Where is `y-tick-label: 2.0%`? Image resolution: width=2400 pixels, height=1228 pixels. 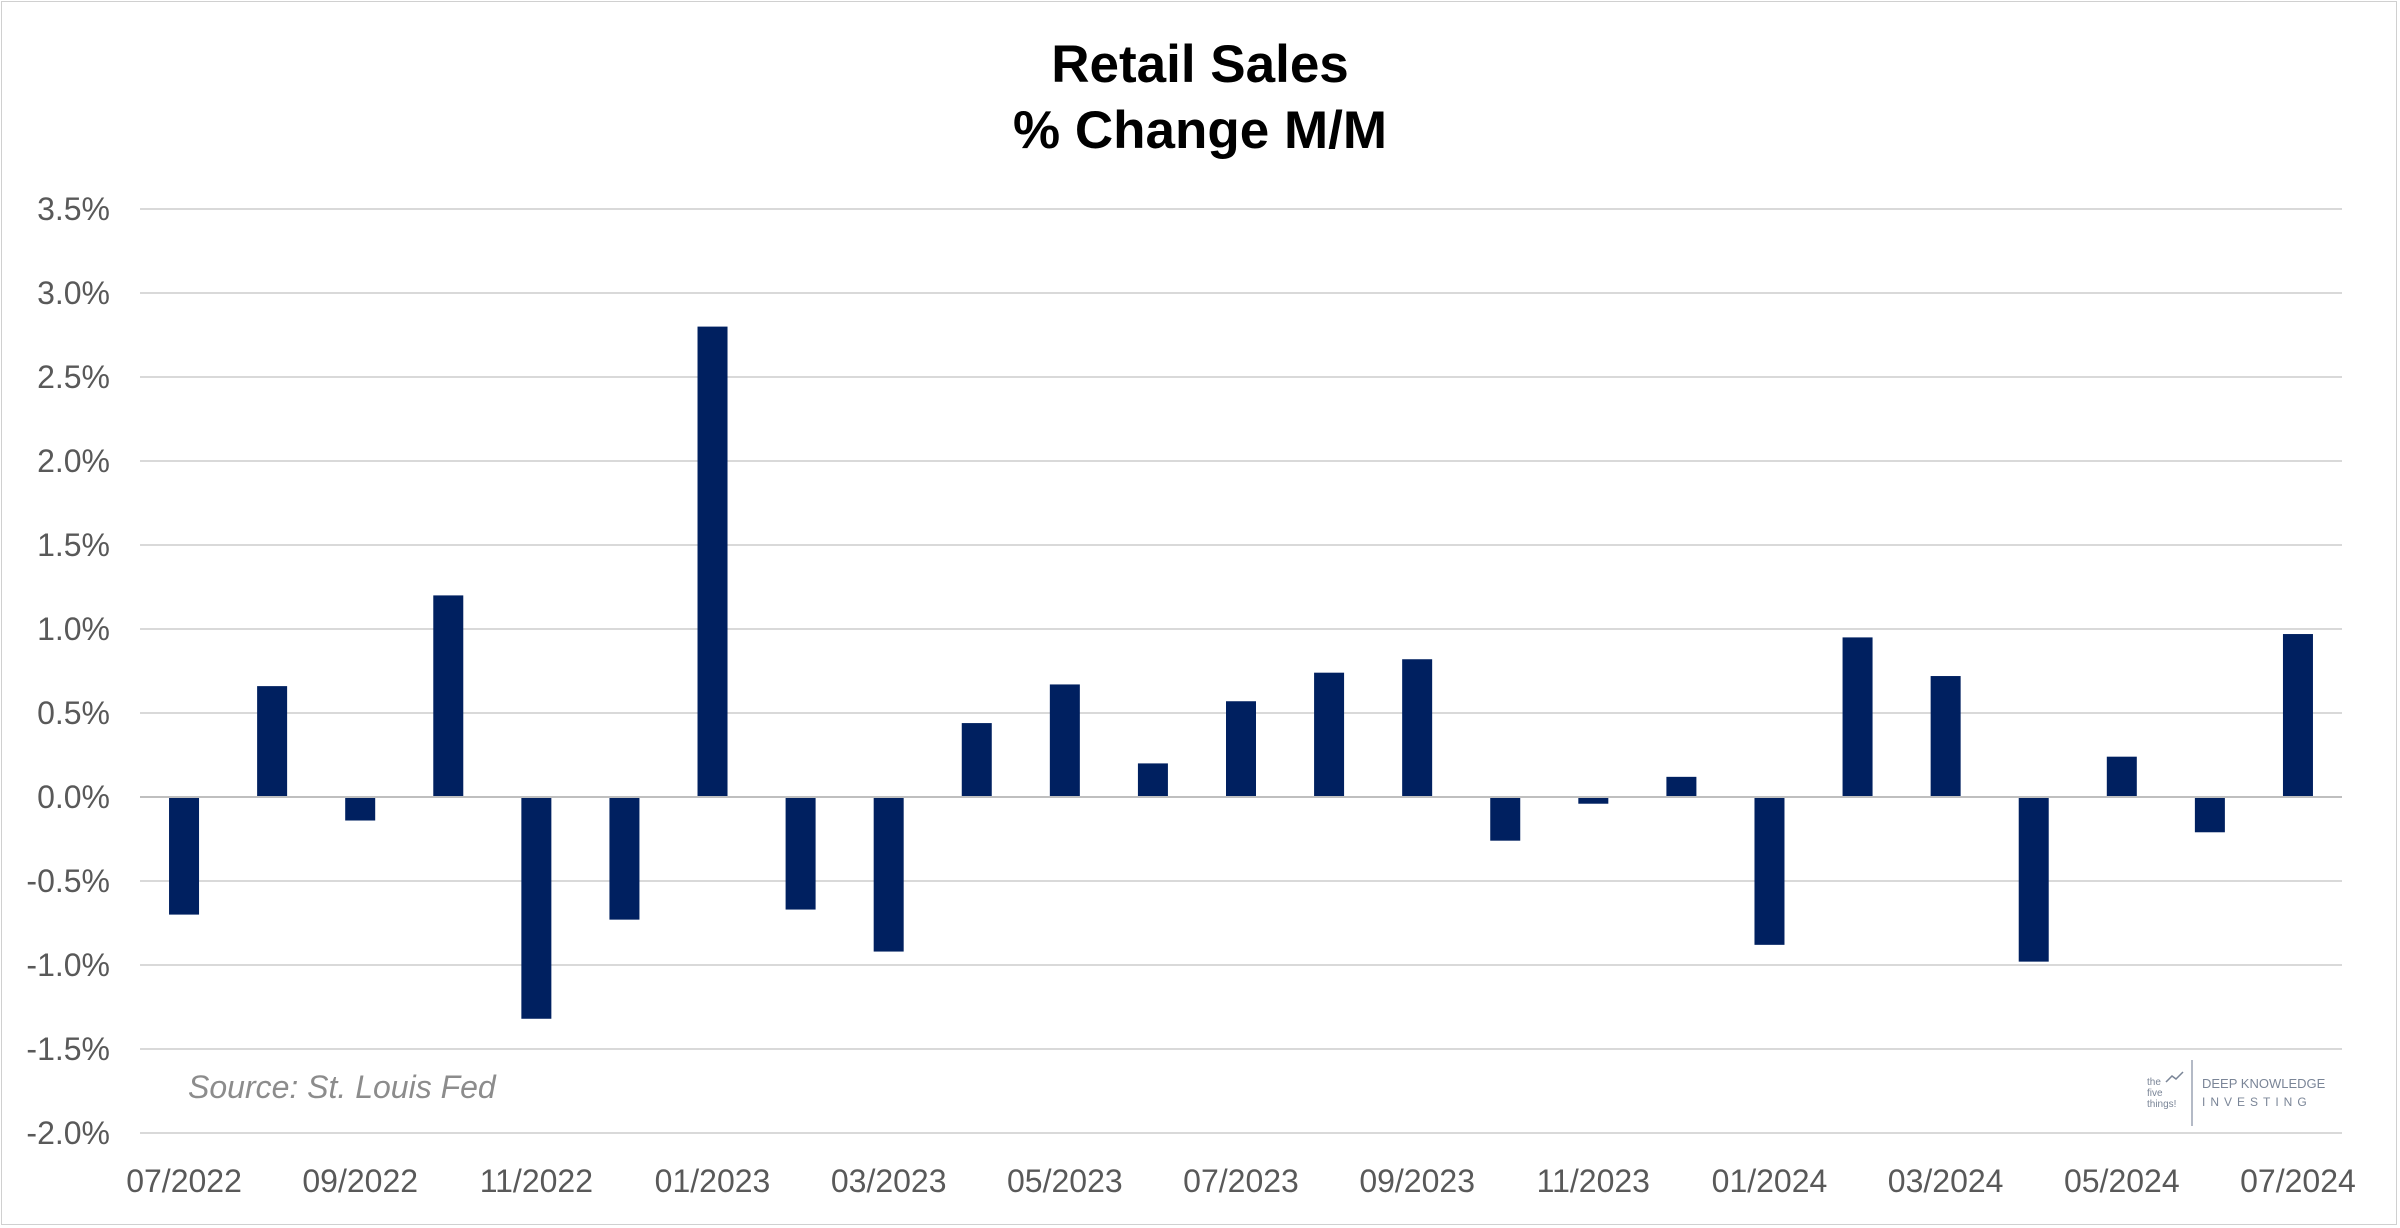
y-tick-label: 2.0% is located at coordinates (73, 461).